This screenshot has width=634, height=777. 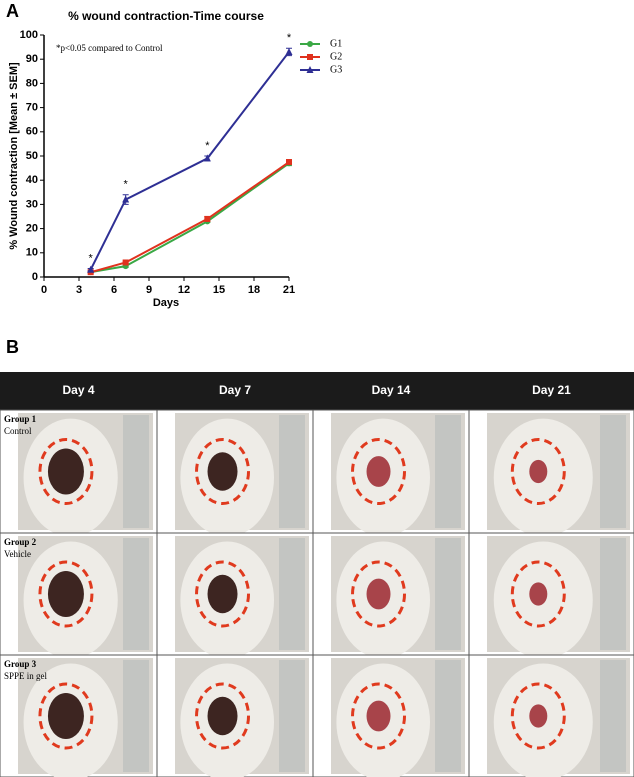 What do you see at coordinates (14, 156) in the screenshot?
I see `y-axis-label: % Wound contraction [Mean ± SEM]` at bounding box center [14, 156].